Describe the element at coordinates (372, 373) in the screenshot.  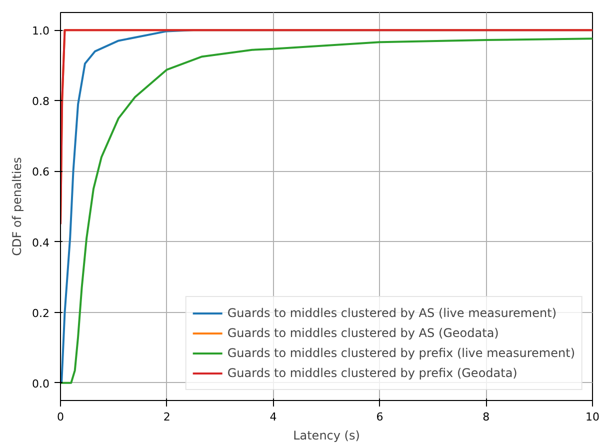
I see `legend-label: Guards to middles clustered by prefix (Geodata)` at that location.